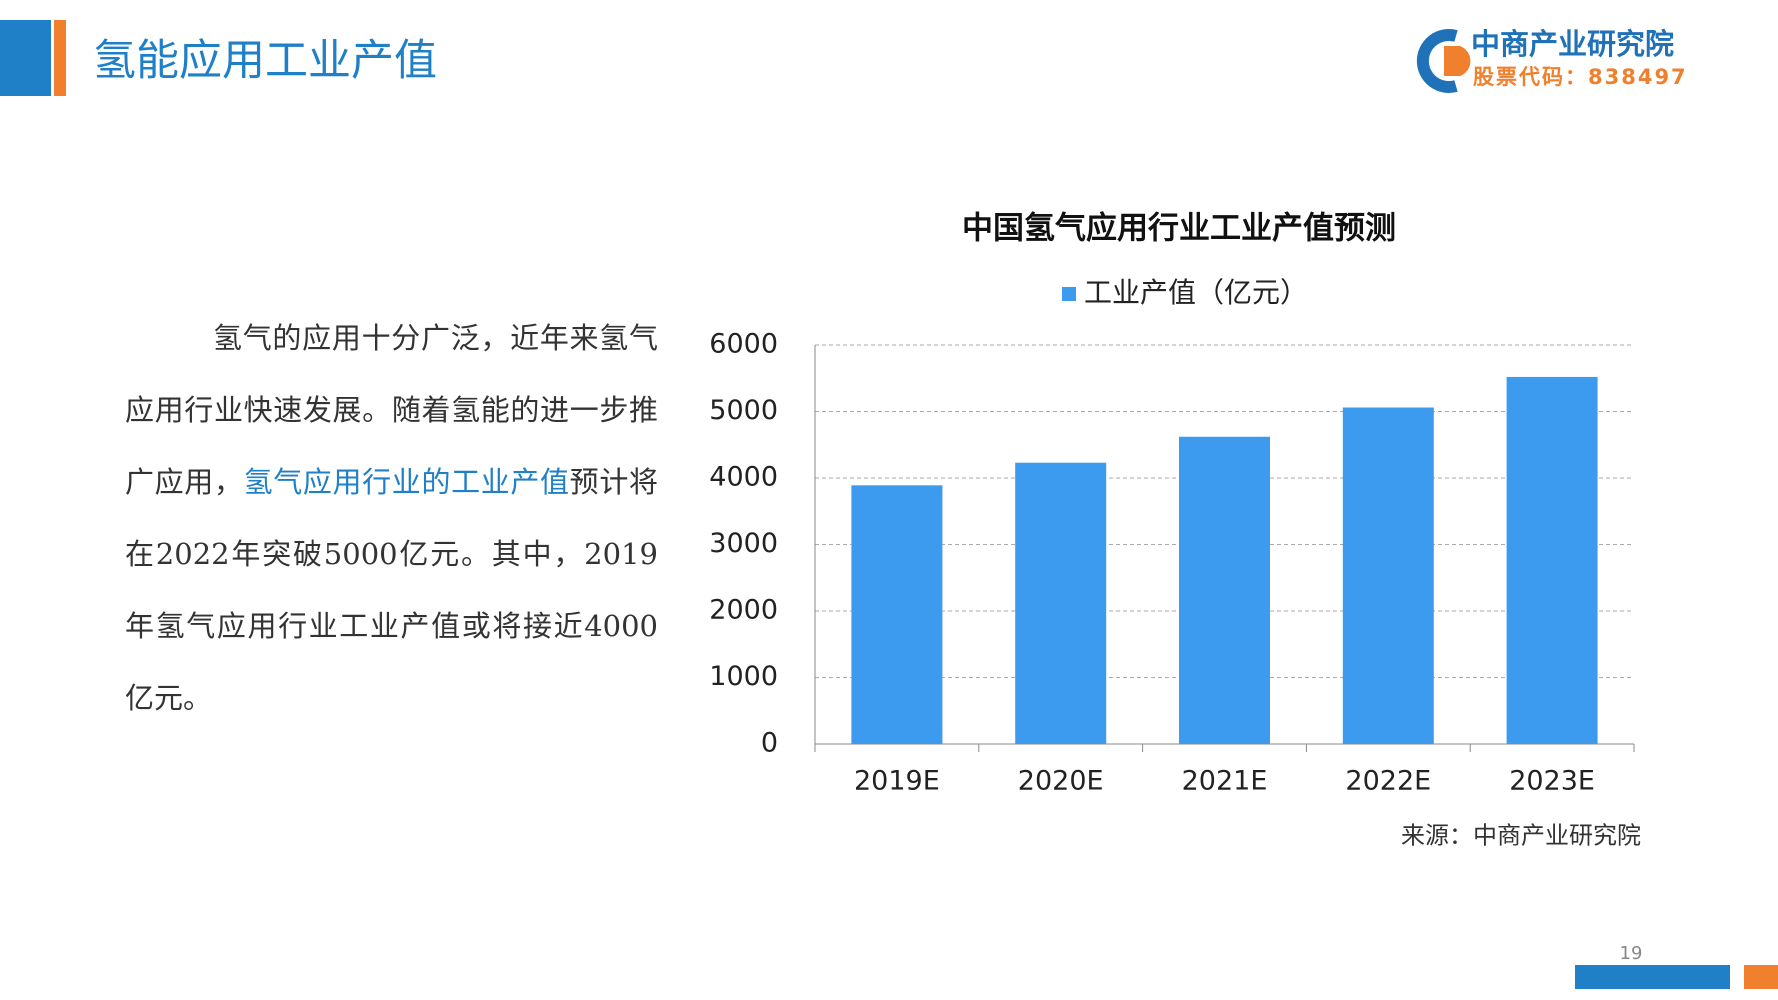 The width and height of the screenshot is (1778, 1000). Describe the element at coordinates (897, 781) in the screenshot. I see `x-tick-label: 2019E` at that location.